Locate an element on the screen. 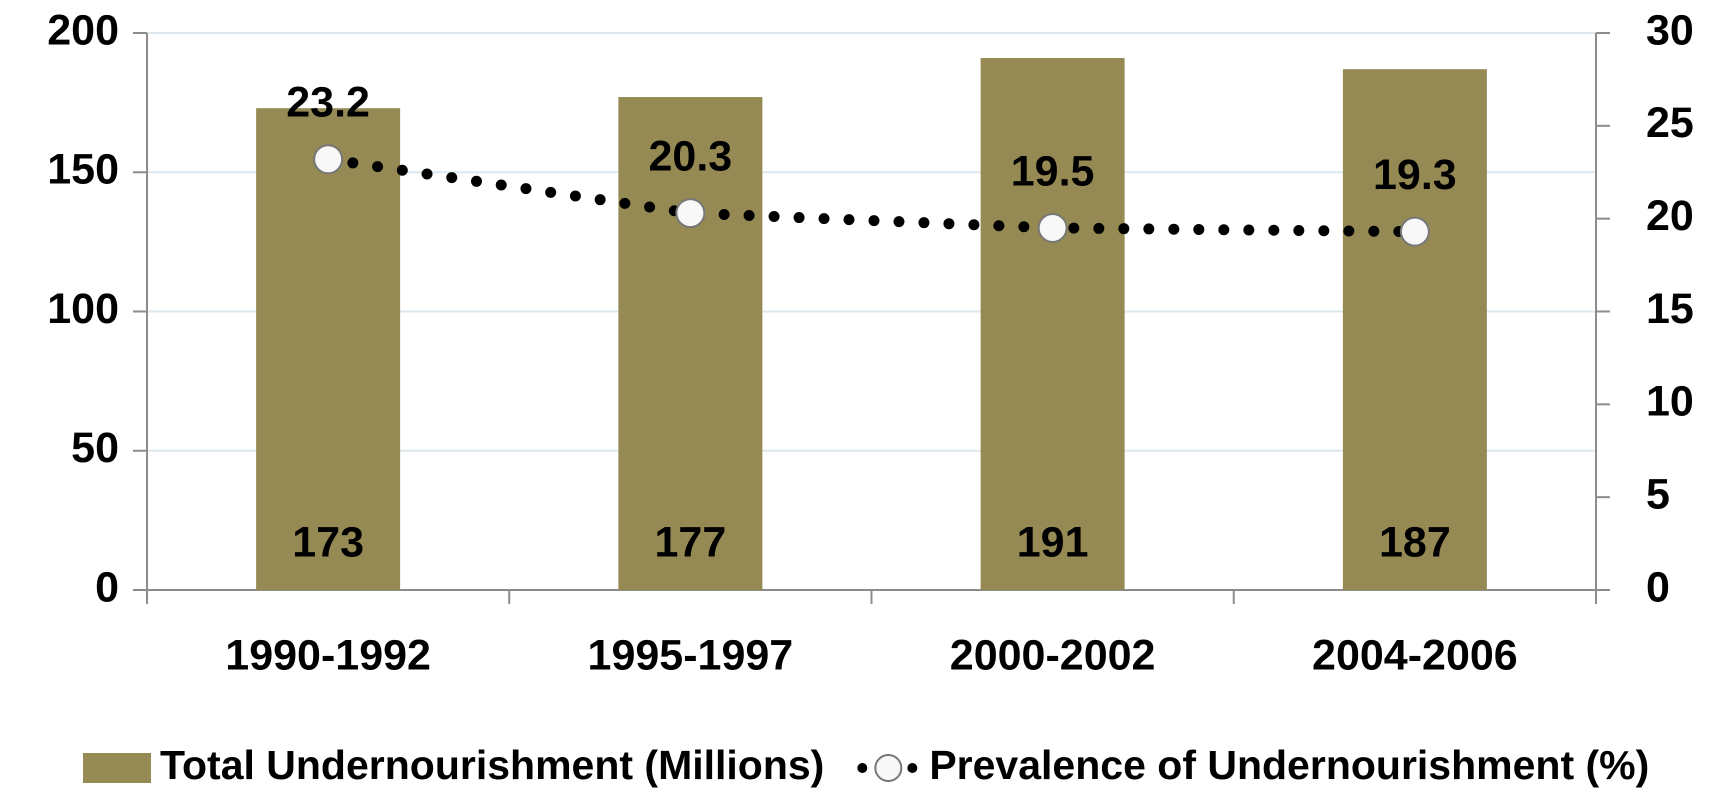  y2-tick-label: 20 is located at coordinates (1670, 216).